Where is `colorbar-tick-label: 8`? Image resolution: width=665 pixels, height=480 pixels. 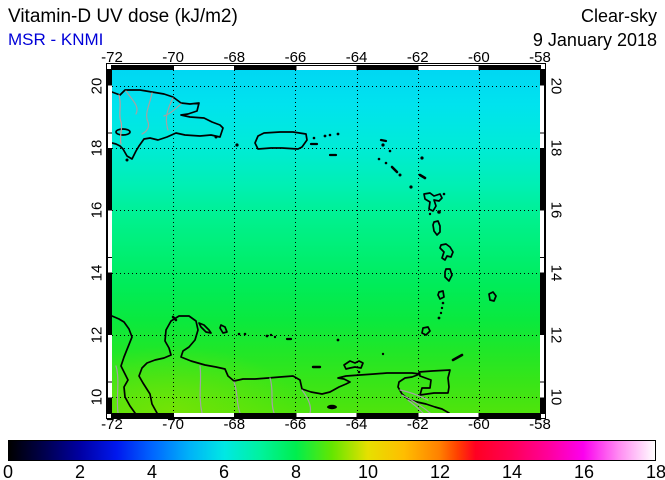 colorbar-tick-label: 8 is located at coordinates (296, 471).